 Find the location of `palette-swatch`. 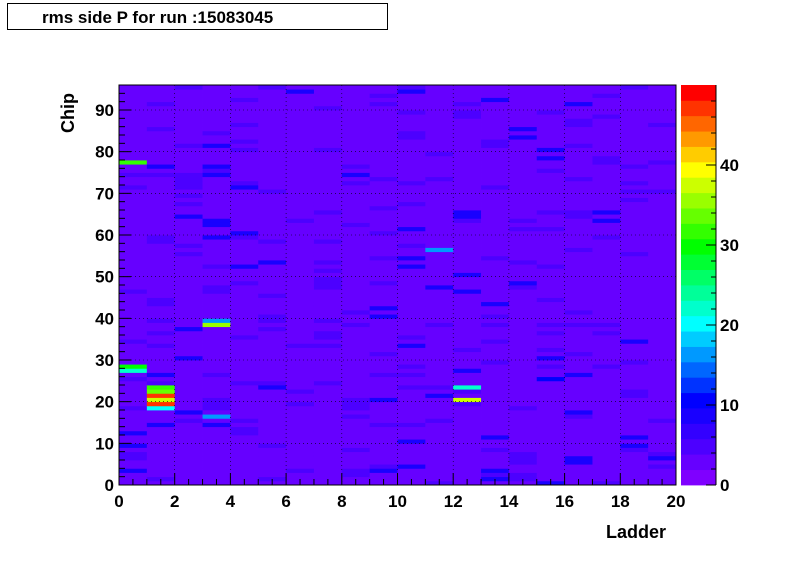

palette-swatch is located at coordinates (698, 200).